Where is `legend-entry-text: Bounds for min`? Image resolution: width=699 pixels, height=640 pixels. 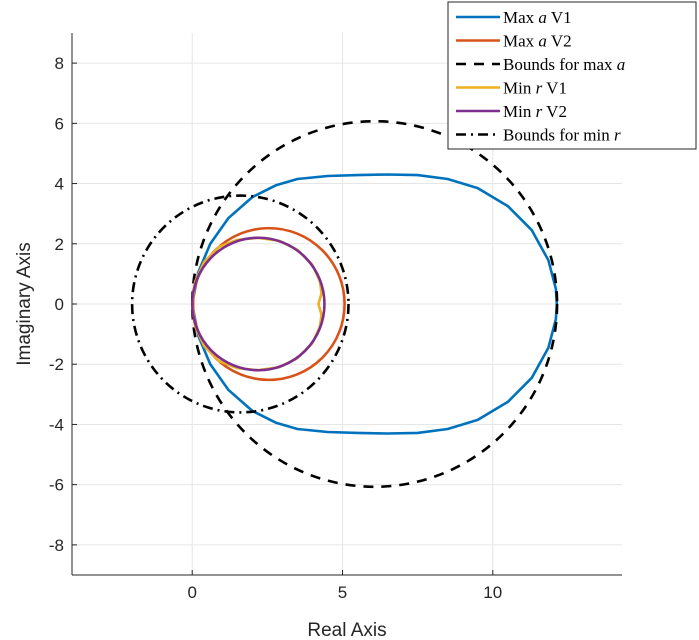
legend-entry-text: Bounds for min is located at coordinates (558, 135).